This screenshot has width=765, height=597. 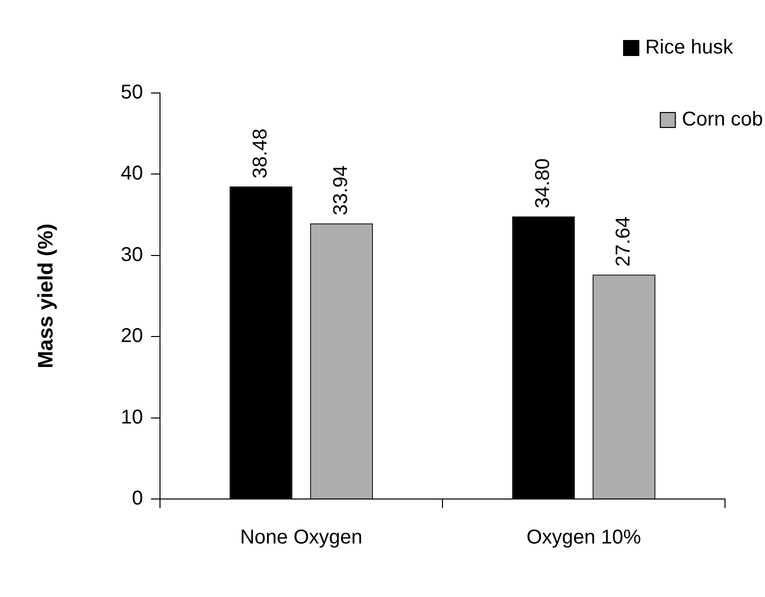 What do you see at coordinates (623, 241) in the screenshot?
I see `data-label: 27.64` at bounding box center [623, 241].